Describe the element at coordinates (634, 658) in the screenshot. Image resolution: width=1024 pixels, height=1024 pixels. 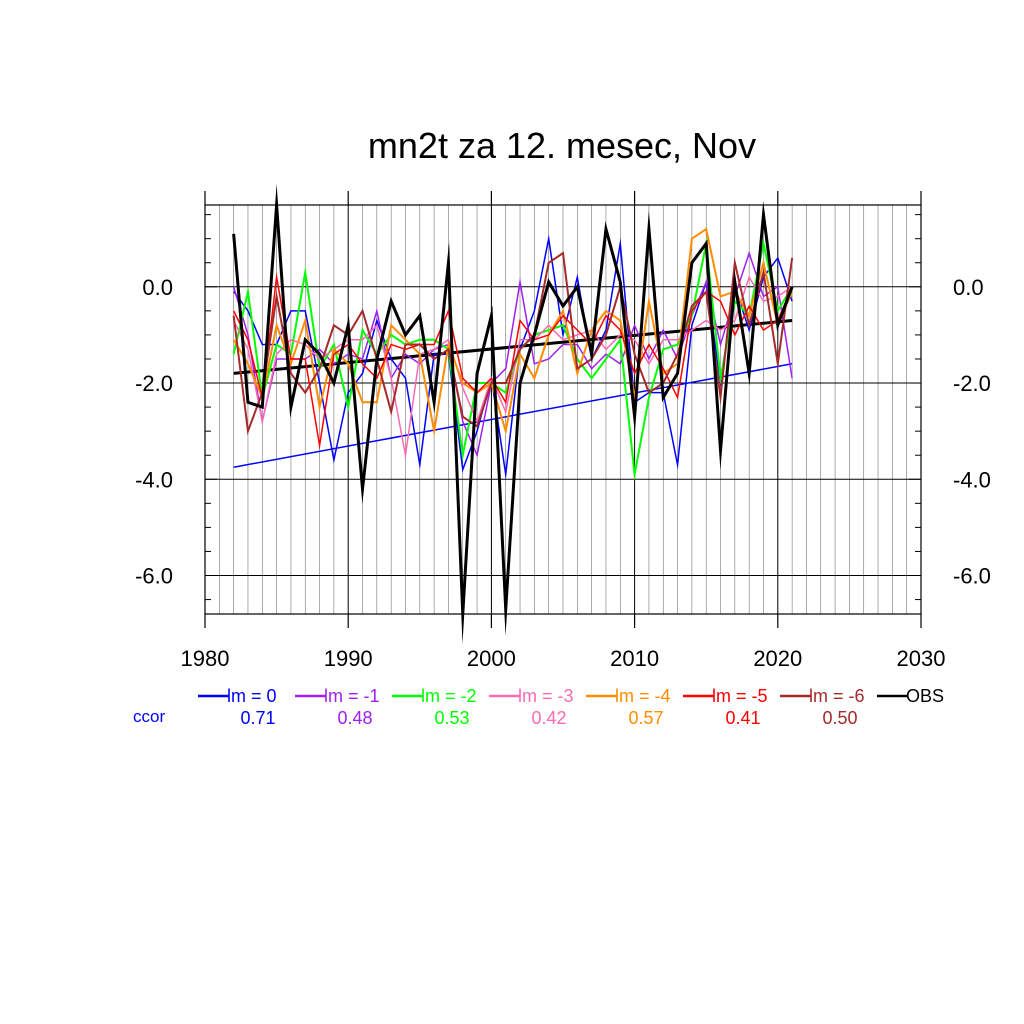
I see `x-tick-label: 2010` at that location.